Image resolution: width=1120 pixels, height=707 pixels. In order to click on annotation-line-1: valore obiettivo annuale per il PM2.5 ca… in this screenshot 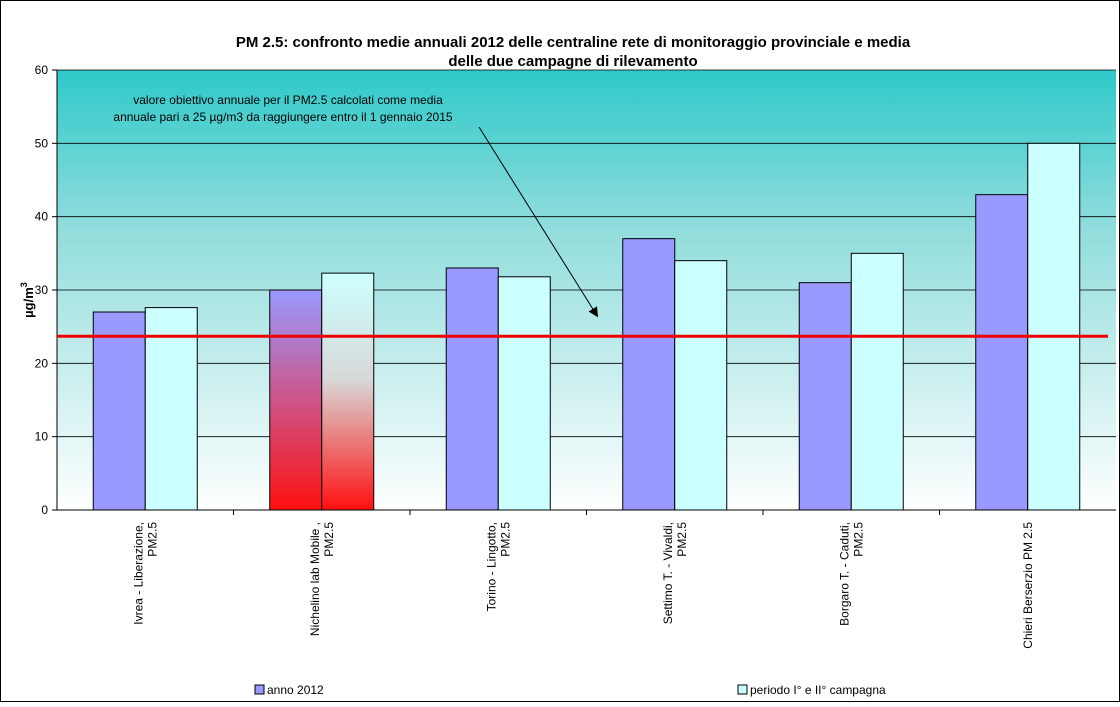, I will do `click(288, 100)`.